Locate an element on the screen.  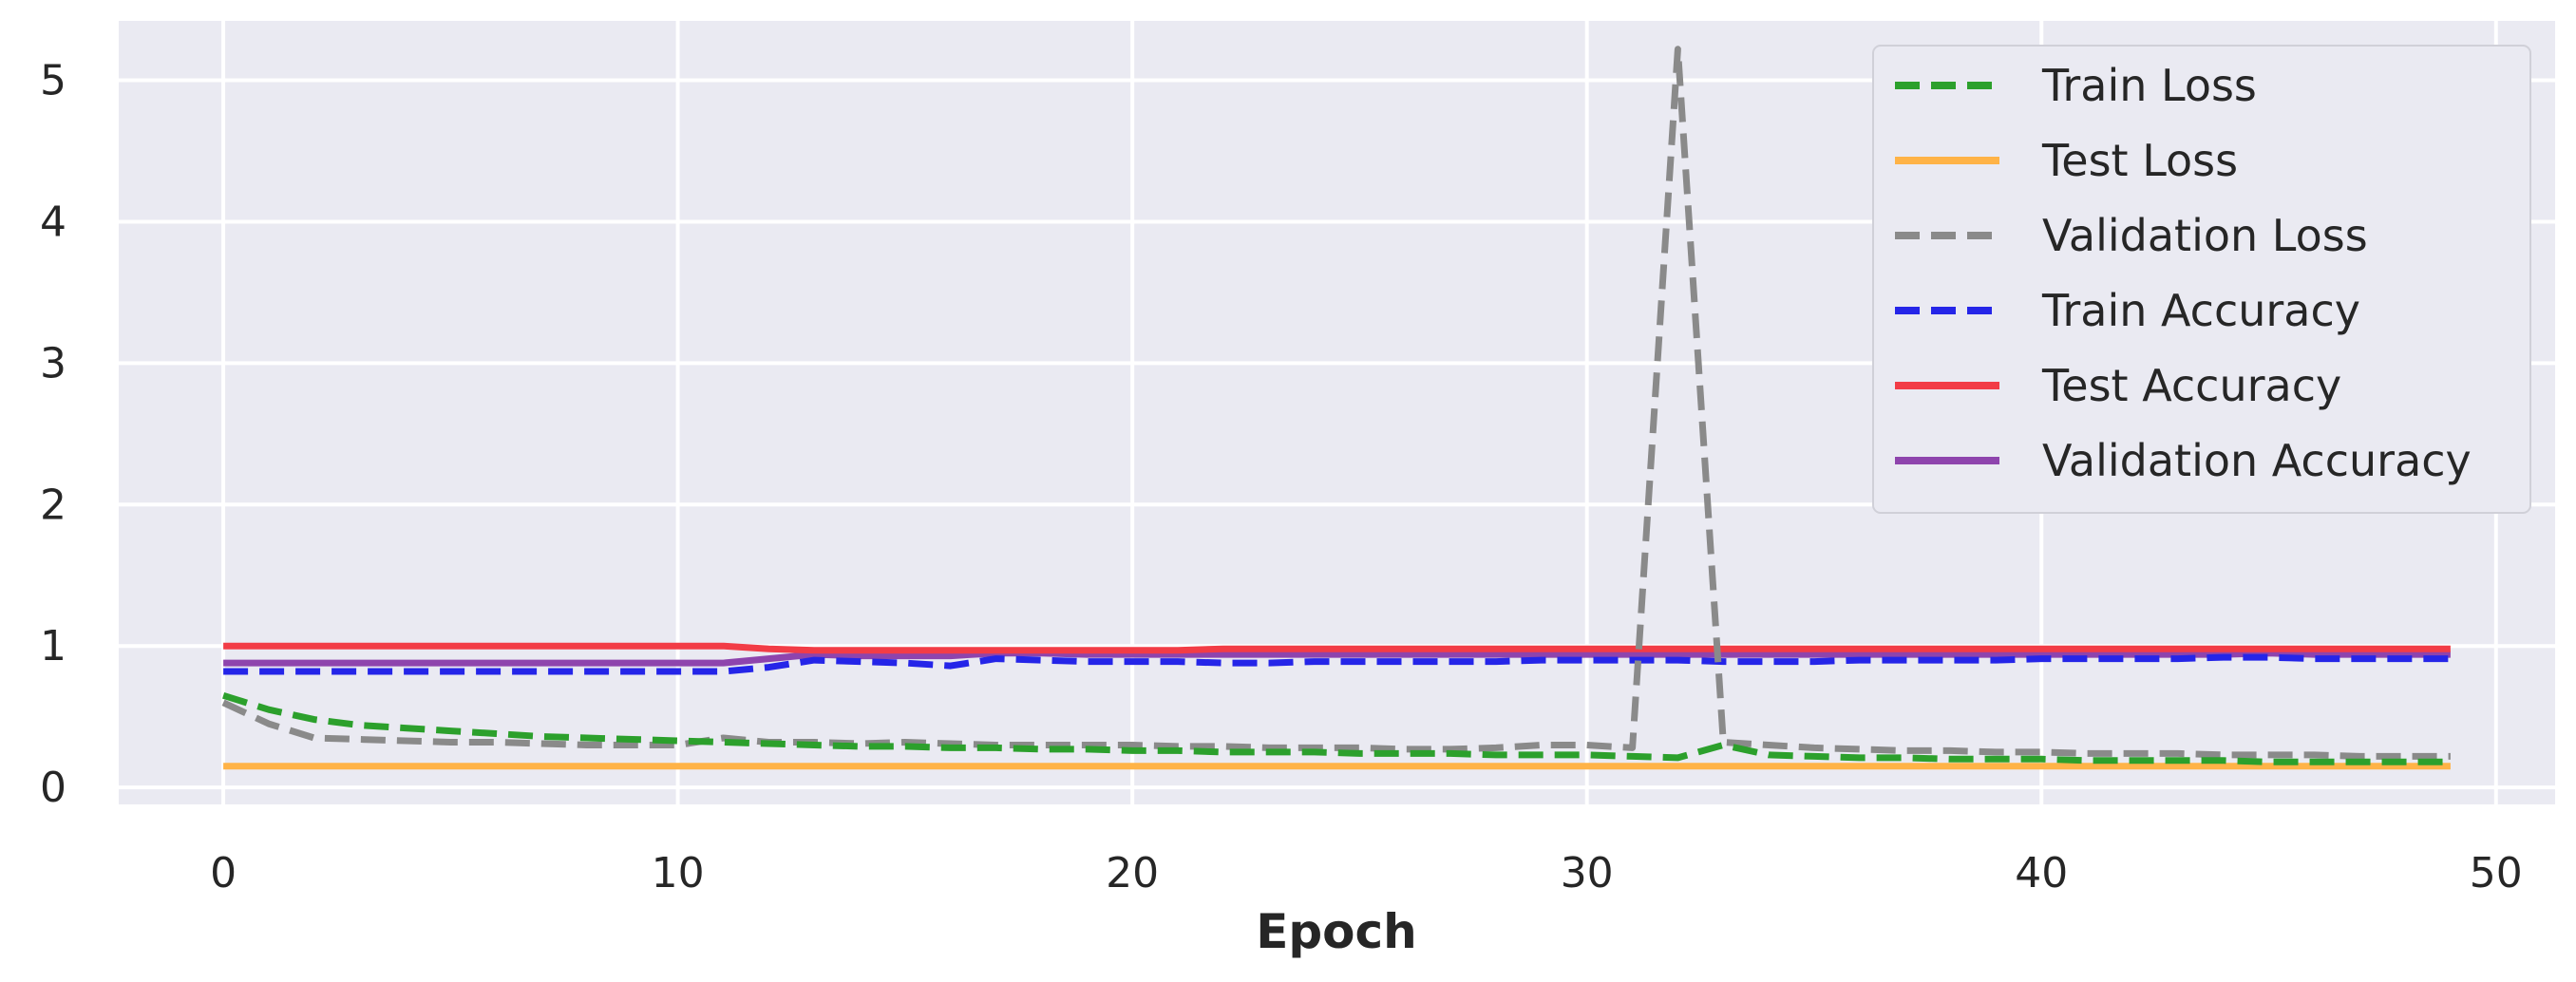
y-tick-label: 0 is located at coordinates (53, 788).